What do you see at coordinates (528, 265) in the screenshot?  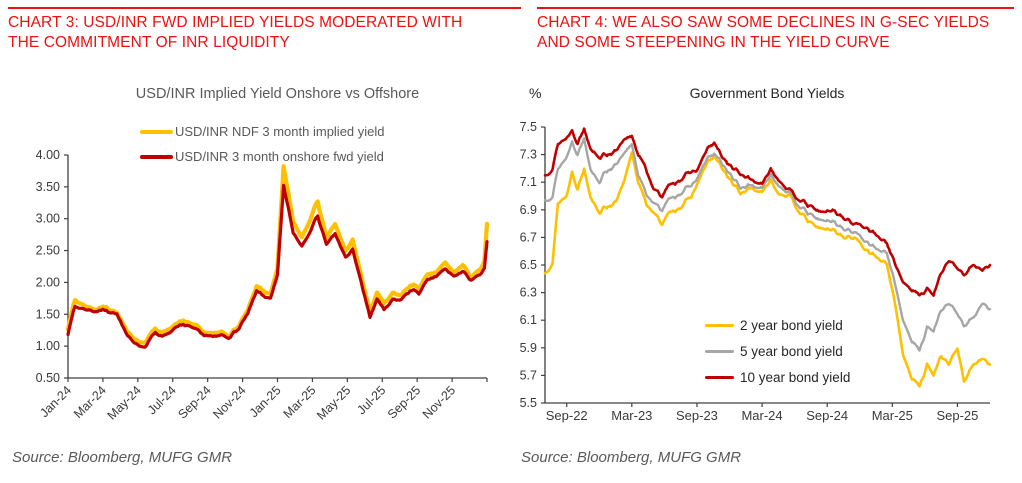 I see `svg-text: 6.5` at bounding box center [528, 265].